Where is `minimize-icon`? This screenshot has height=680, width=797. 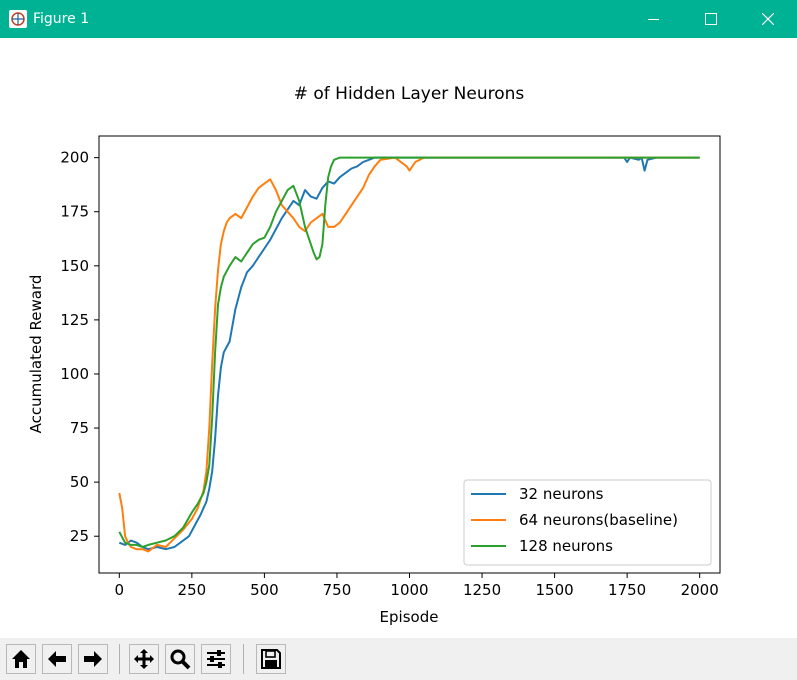 minimize-icon is located at coordinates (653, 19).